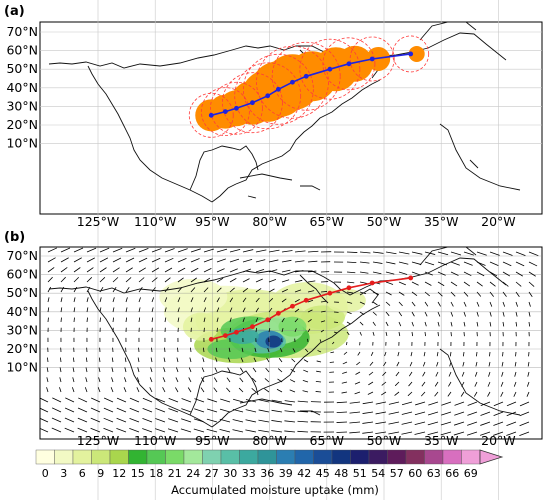  What do you see at coordinates (98, 440) in the screenshot?
I see `panel_b-lon-tick-label: 125°W` at bounding box center [98, 440].